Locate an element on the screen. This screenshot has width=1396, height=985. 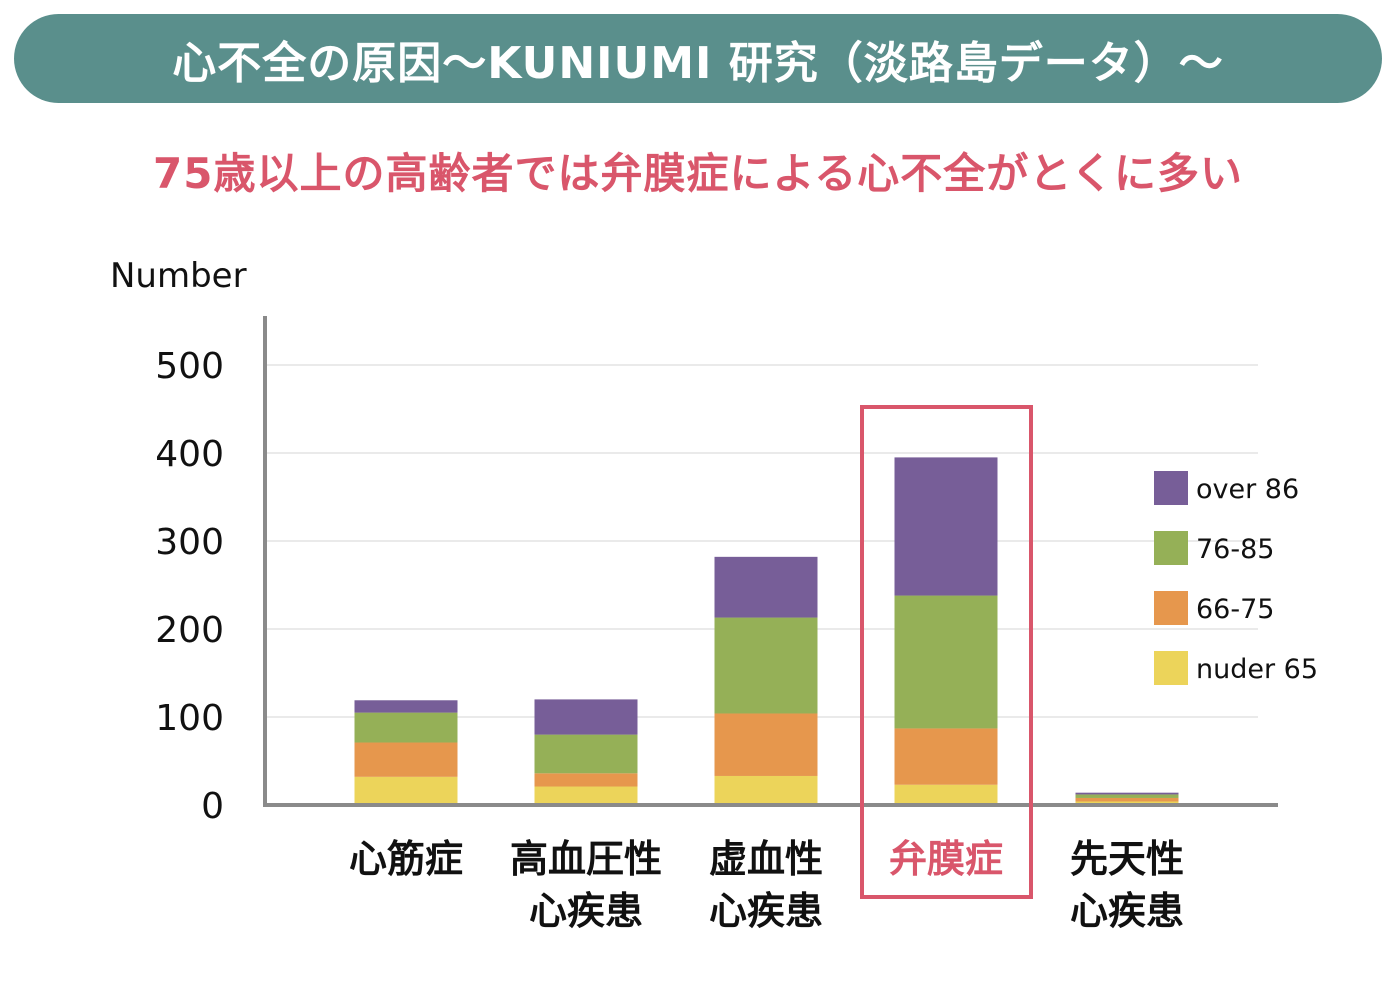
y-tick-label: 200 is located at coordinates (189, 630).